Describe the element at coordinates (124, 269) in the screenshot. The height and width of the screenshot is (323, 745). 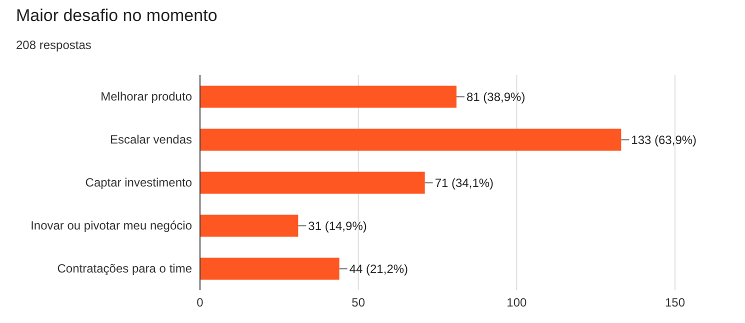
I see `y-tick-label: Contratações para o time` at that location.